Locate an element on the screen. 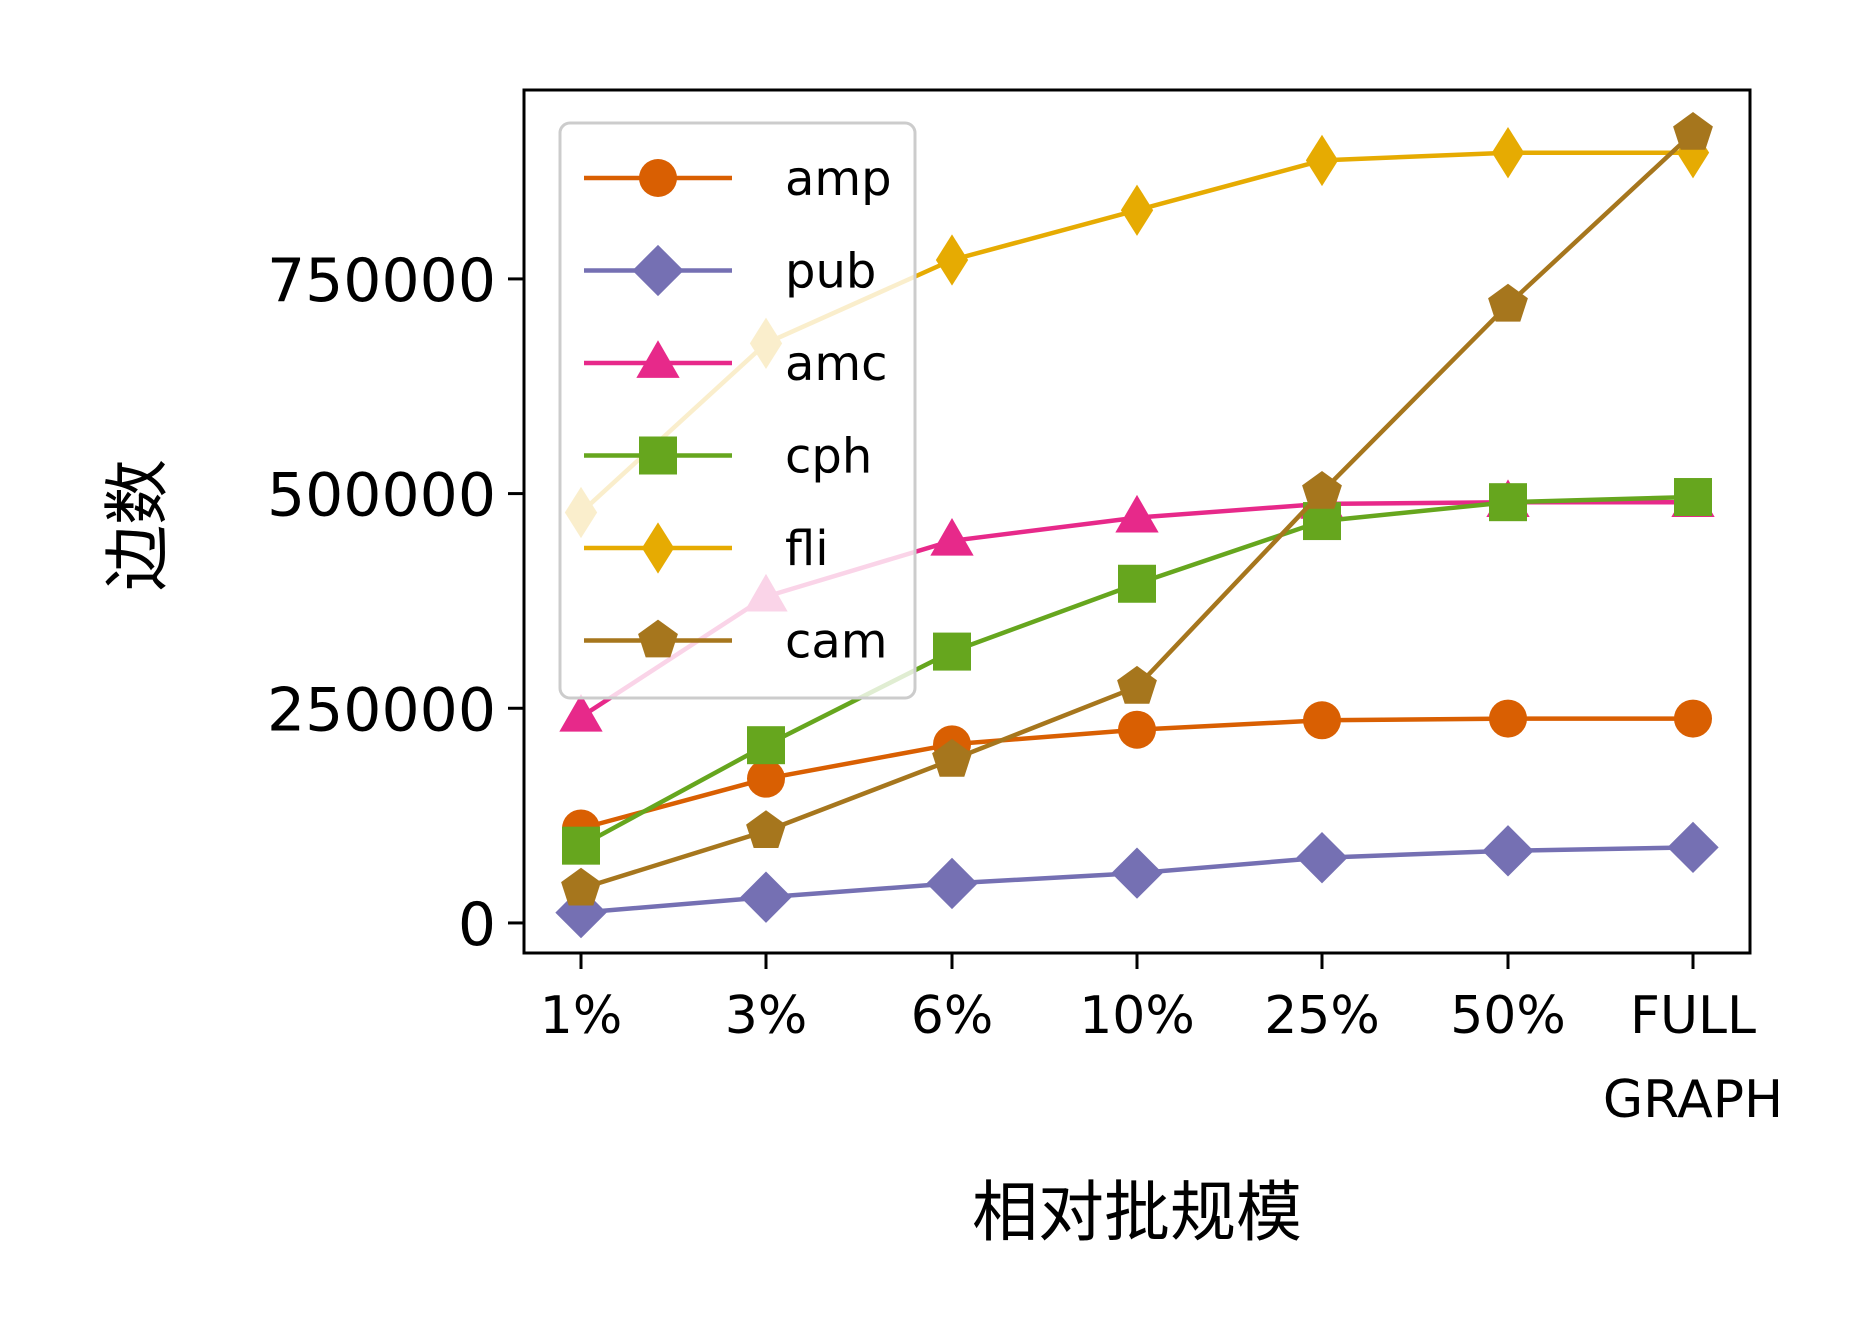 Image resolution: width=1866 pixels, height=1337 pixels. legend-item-cam: cam is located at coordinates (736, 642).